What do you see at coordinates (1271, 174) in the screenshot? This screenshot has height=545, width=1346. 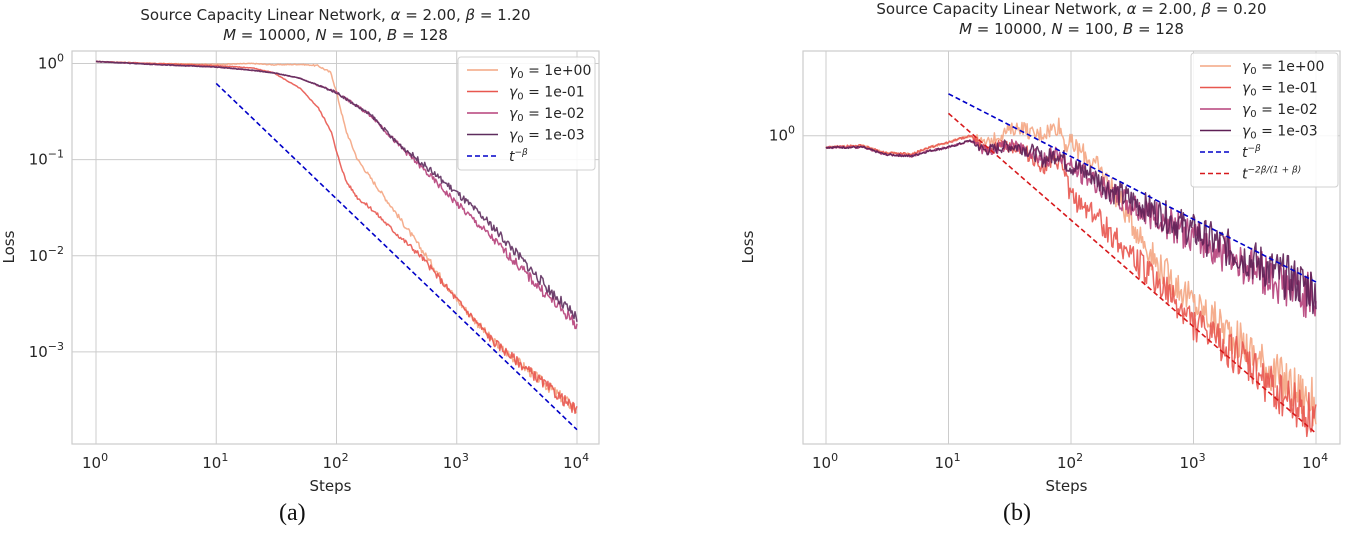 I see `legend-label: t−2β/(1 + β)` at bounding box center [1271, 174].